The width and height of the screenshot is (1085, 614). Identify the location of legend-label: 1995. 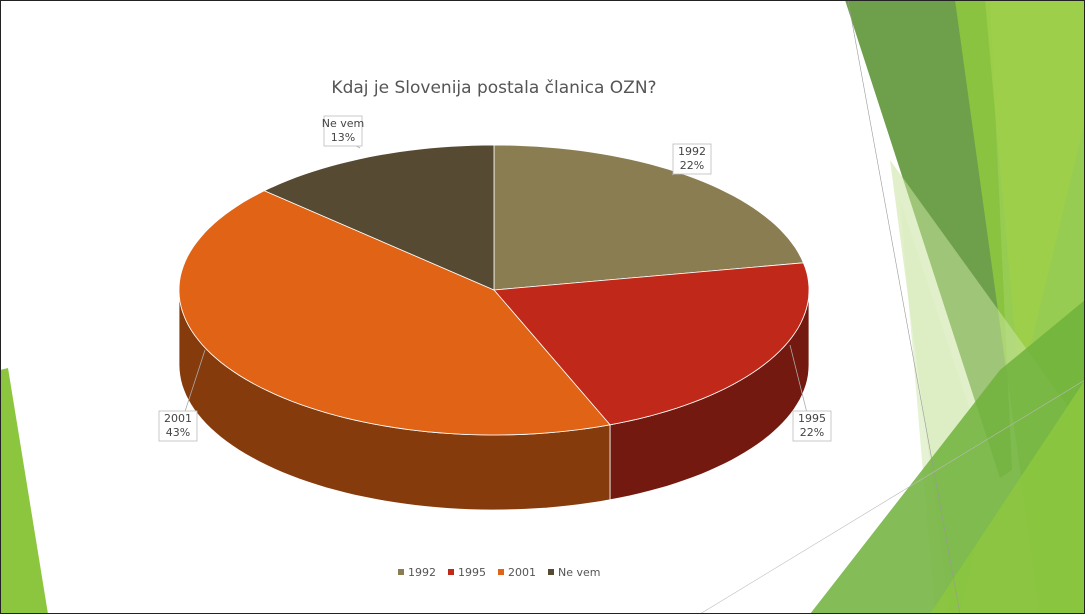
(472, 572).